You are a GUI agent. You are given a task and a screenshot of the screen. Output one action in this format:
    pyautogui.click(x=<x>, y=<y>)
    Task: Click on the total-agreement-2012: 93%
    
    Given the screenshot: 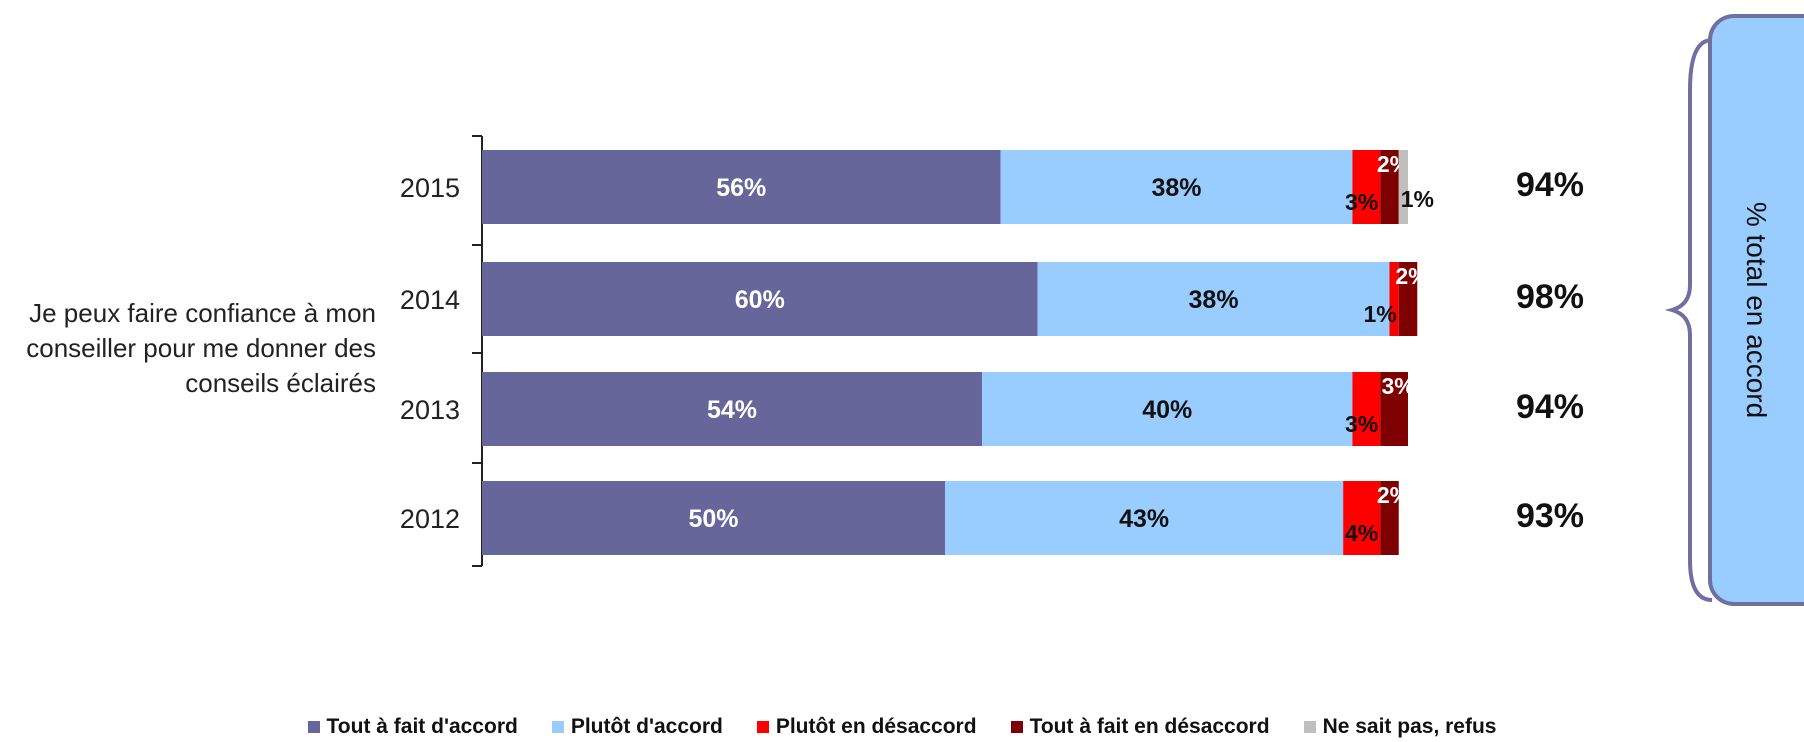 What is the action you would take?
    pyautogui.click(x=1550, y=516)
    